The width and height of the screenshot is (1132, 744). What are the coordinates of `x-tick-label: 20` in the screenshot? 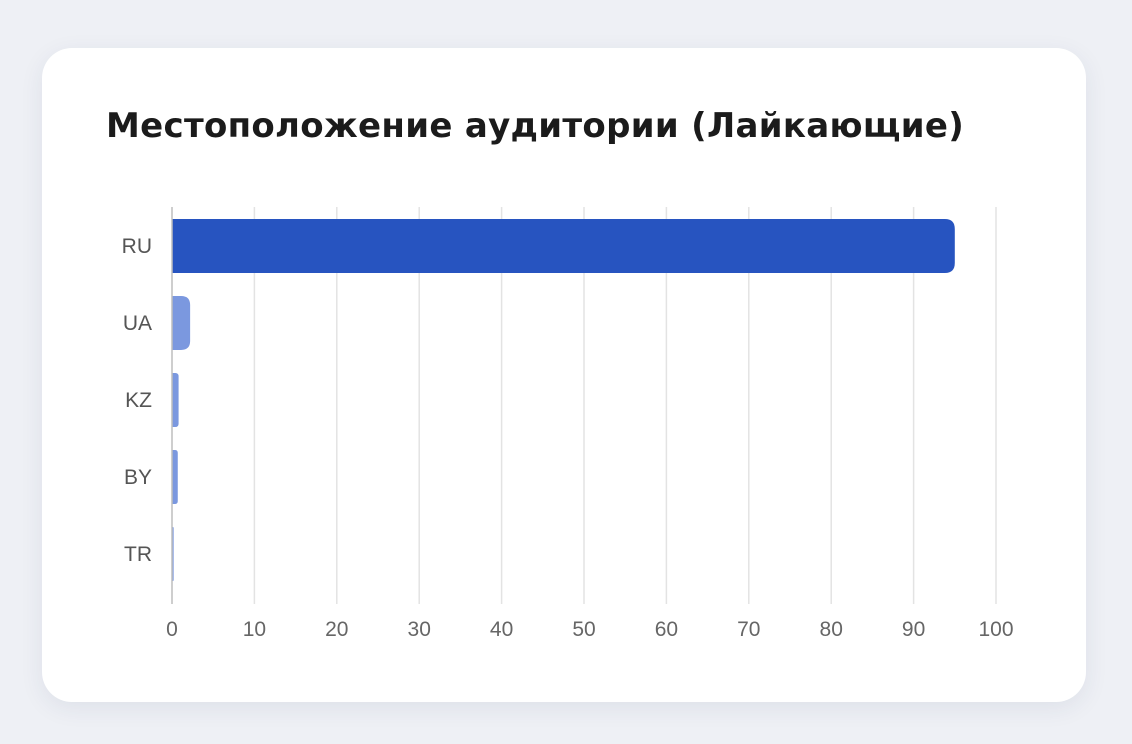 It's located at (336, 629).